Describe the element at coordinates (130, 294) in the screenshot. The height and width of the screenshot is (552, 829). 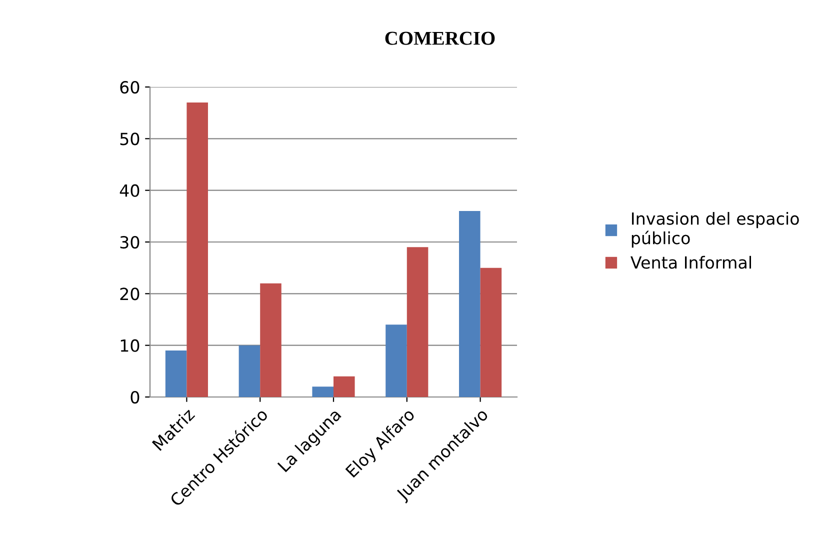
I see `y-tick-label: 20` at that location.